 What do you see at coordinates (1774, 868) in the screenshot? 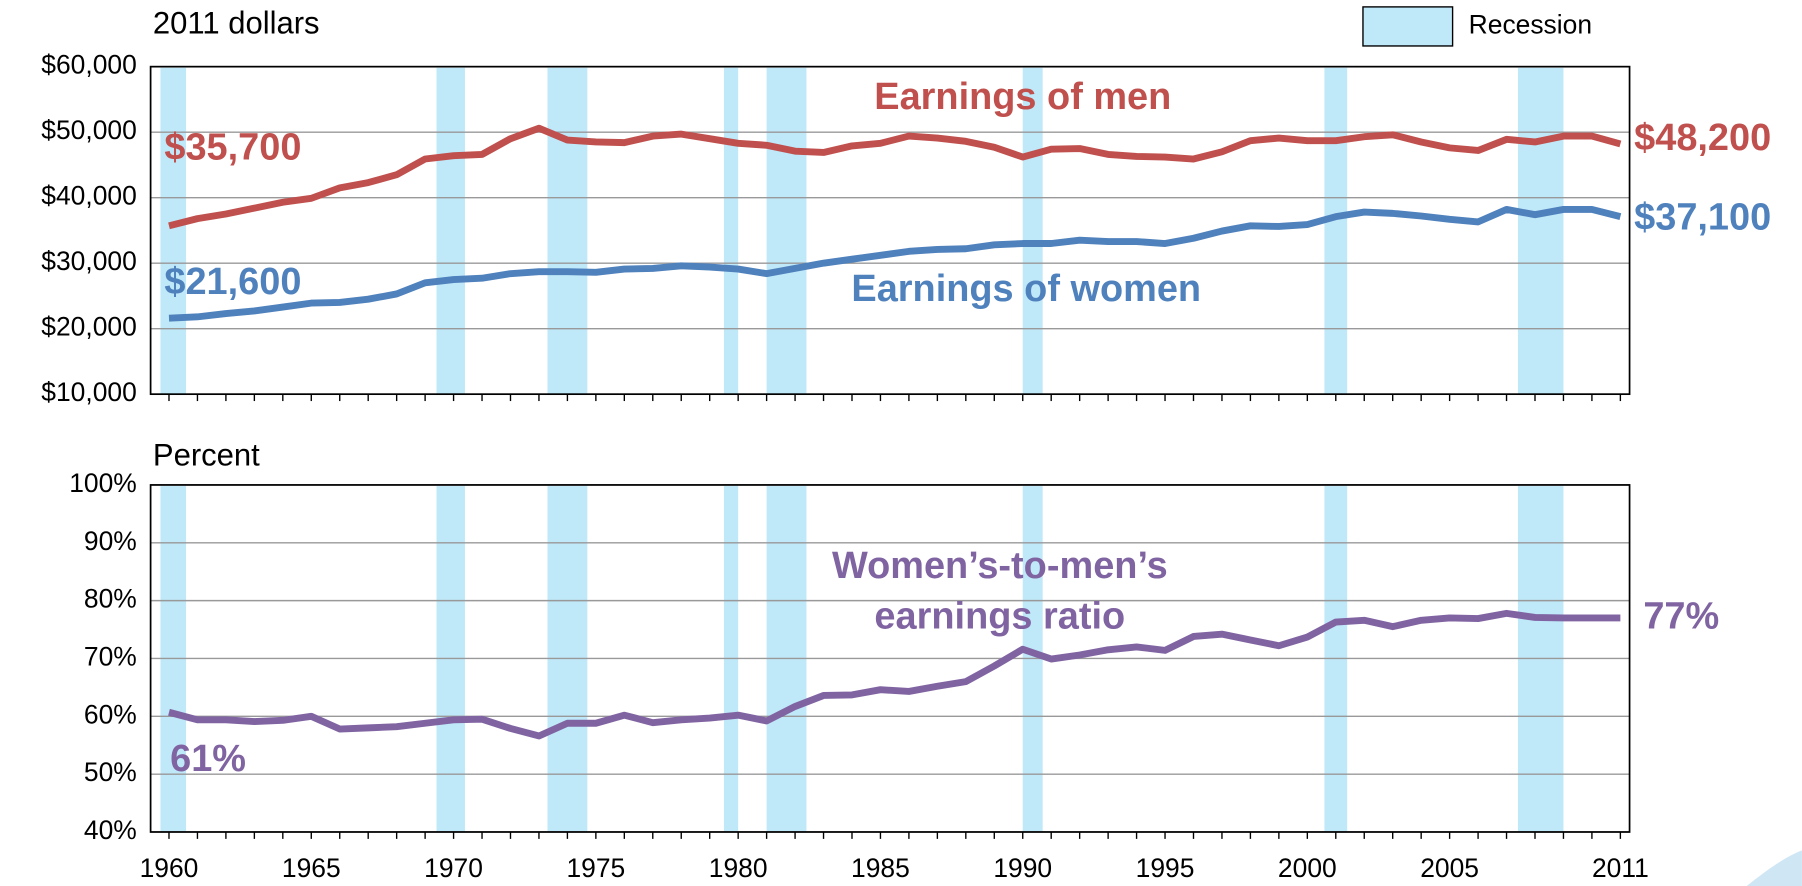
I see `decoration` at bounding box center [1774, 868].